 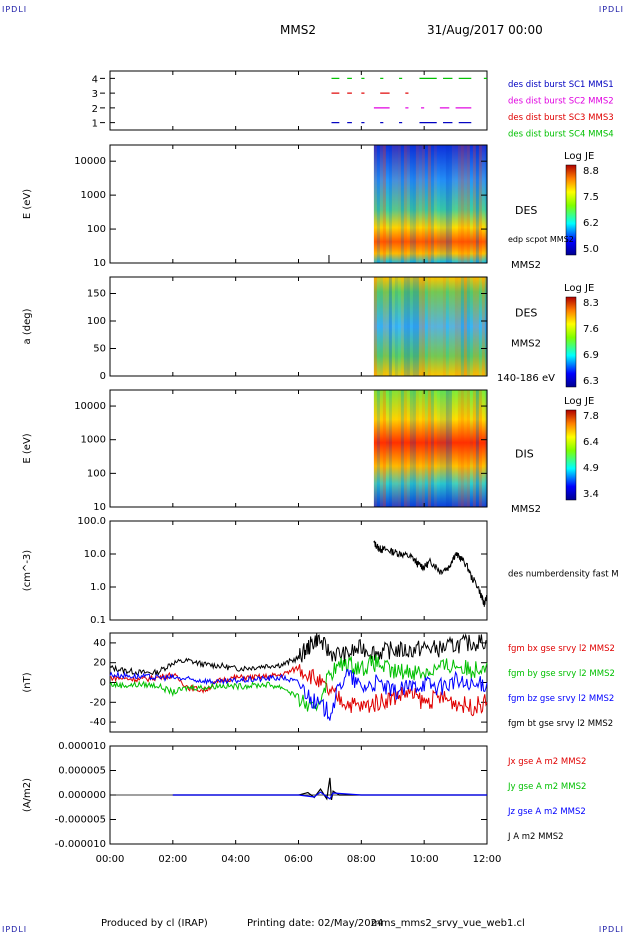 What do you see at coordinates (15, 9) in the screenshot?
I see `corner-label-left: IPDLI` at bounding box center [15, 9].